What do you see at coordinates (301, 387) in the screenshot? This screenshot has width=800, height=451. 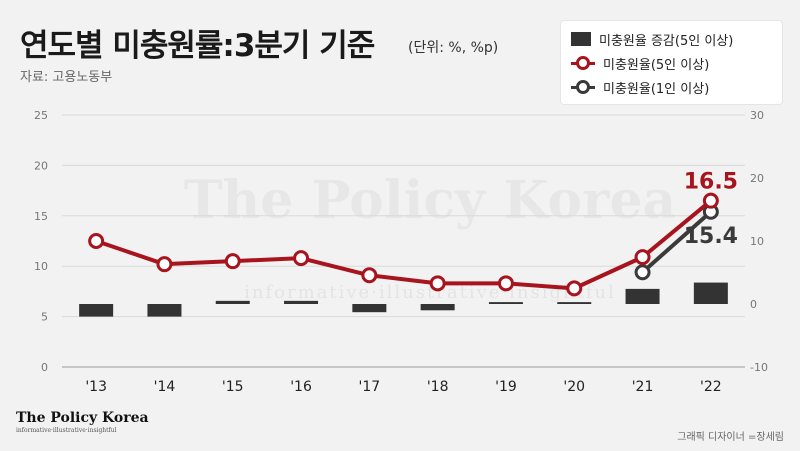 I see `x-axis-tick-label: '16` at bounding box center [301, 387].